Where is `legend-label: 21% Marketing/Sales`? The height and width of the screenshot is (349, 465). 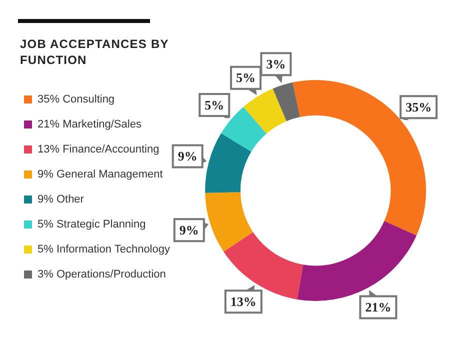 legend-label: 21% Marketing/Sales is located at coordinates (90, 124).